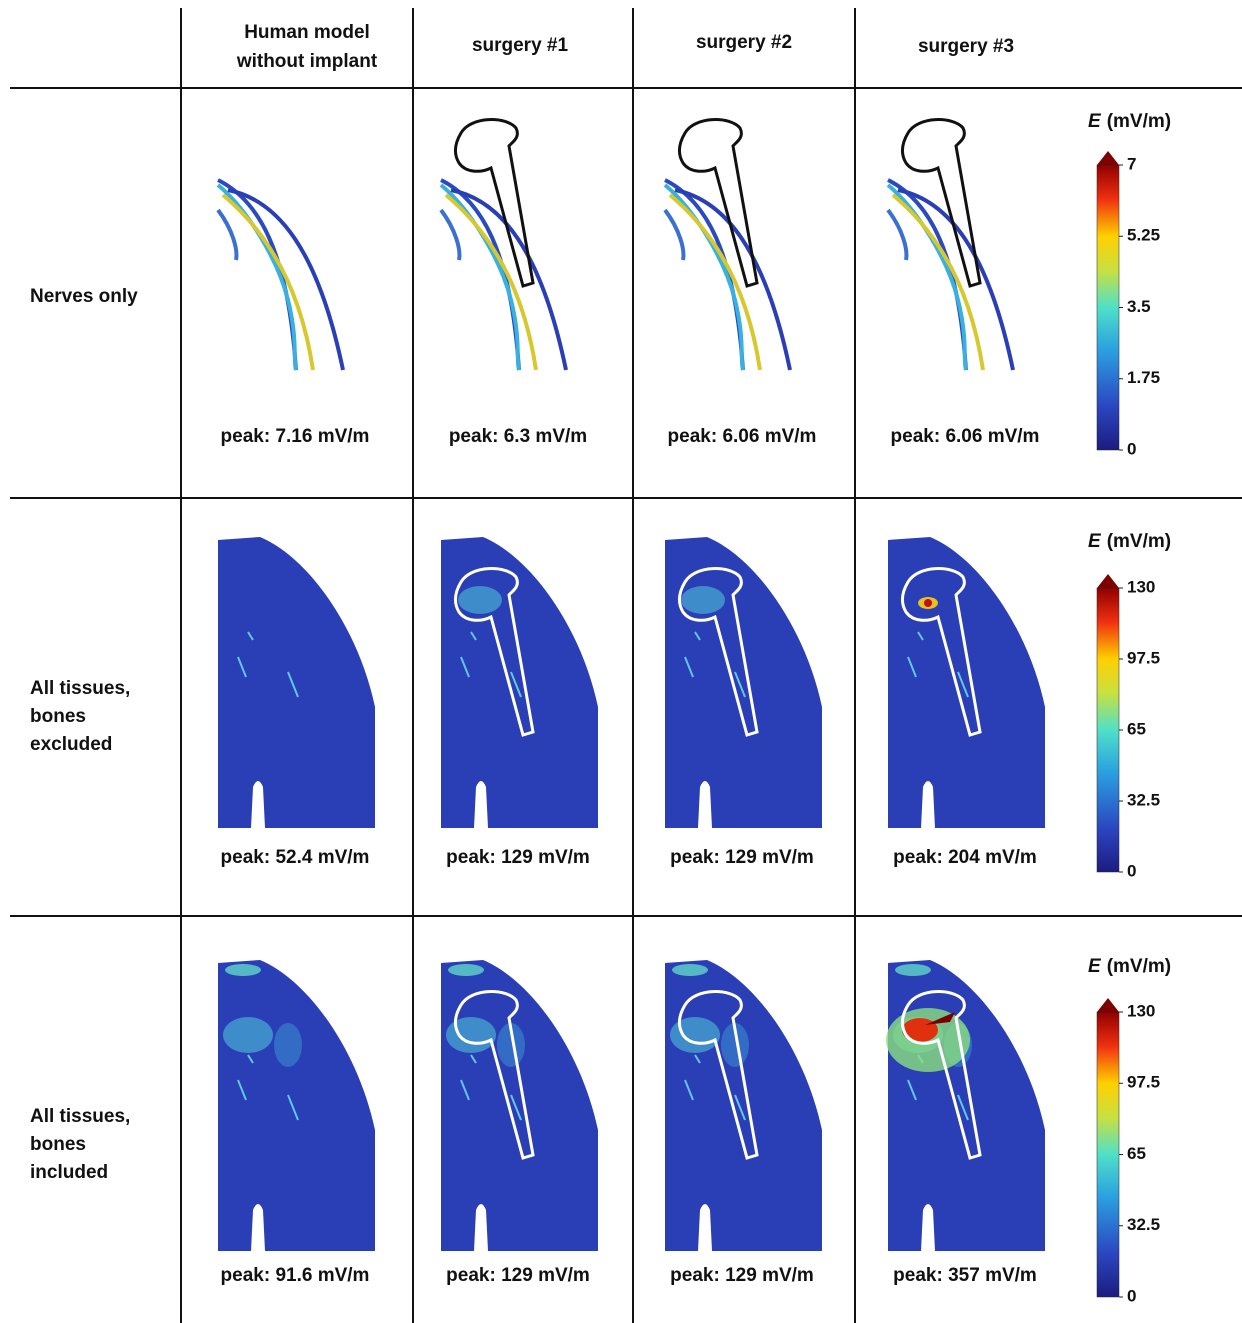  I want to click on peak-label: peak: 52.4 mV/m, so click(295, 857).